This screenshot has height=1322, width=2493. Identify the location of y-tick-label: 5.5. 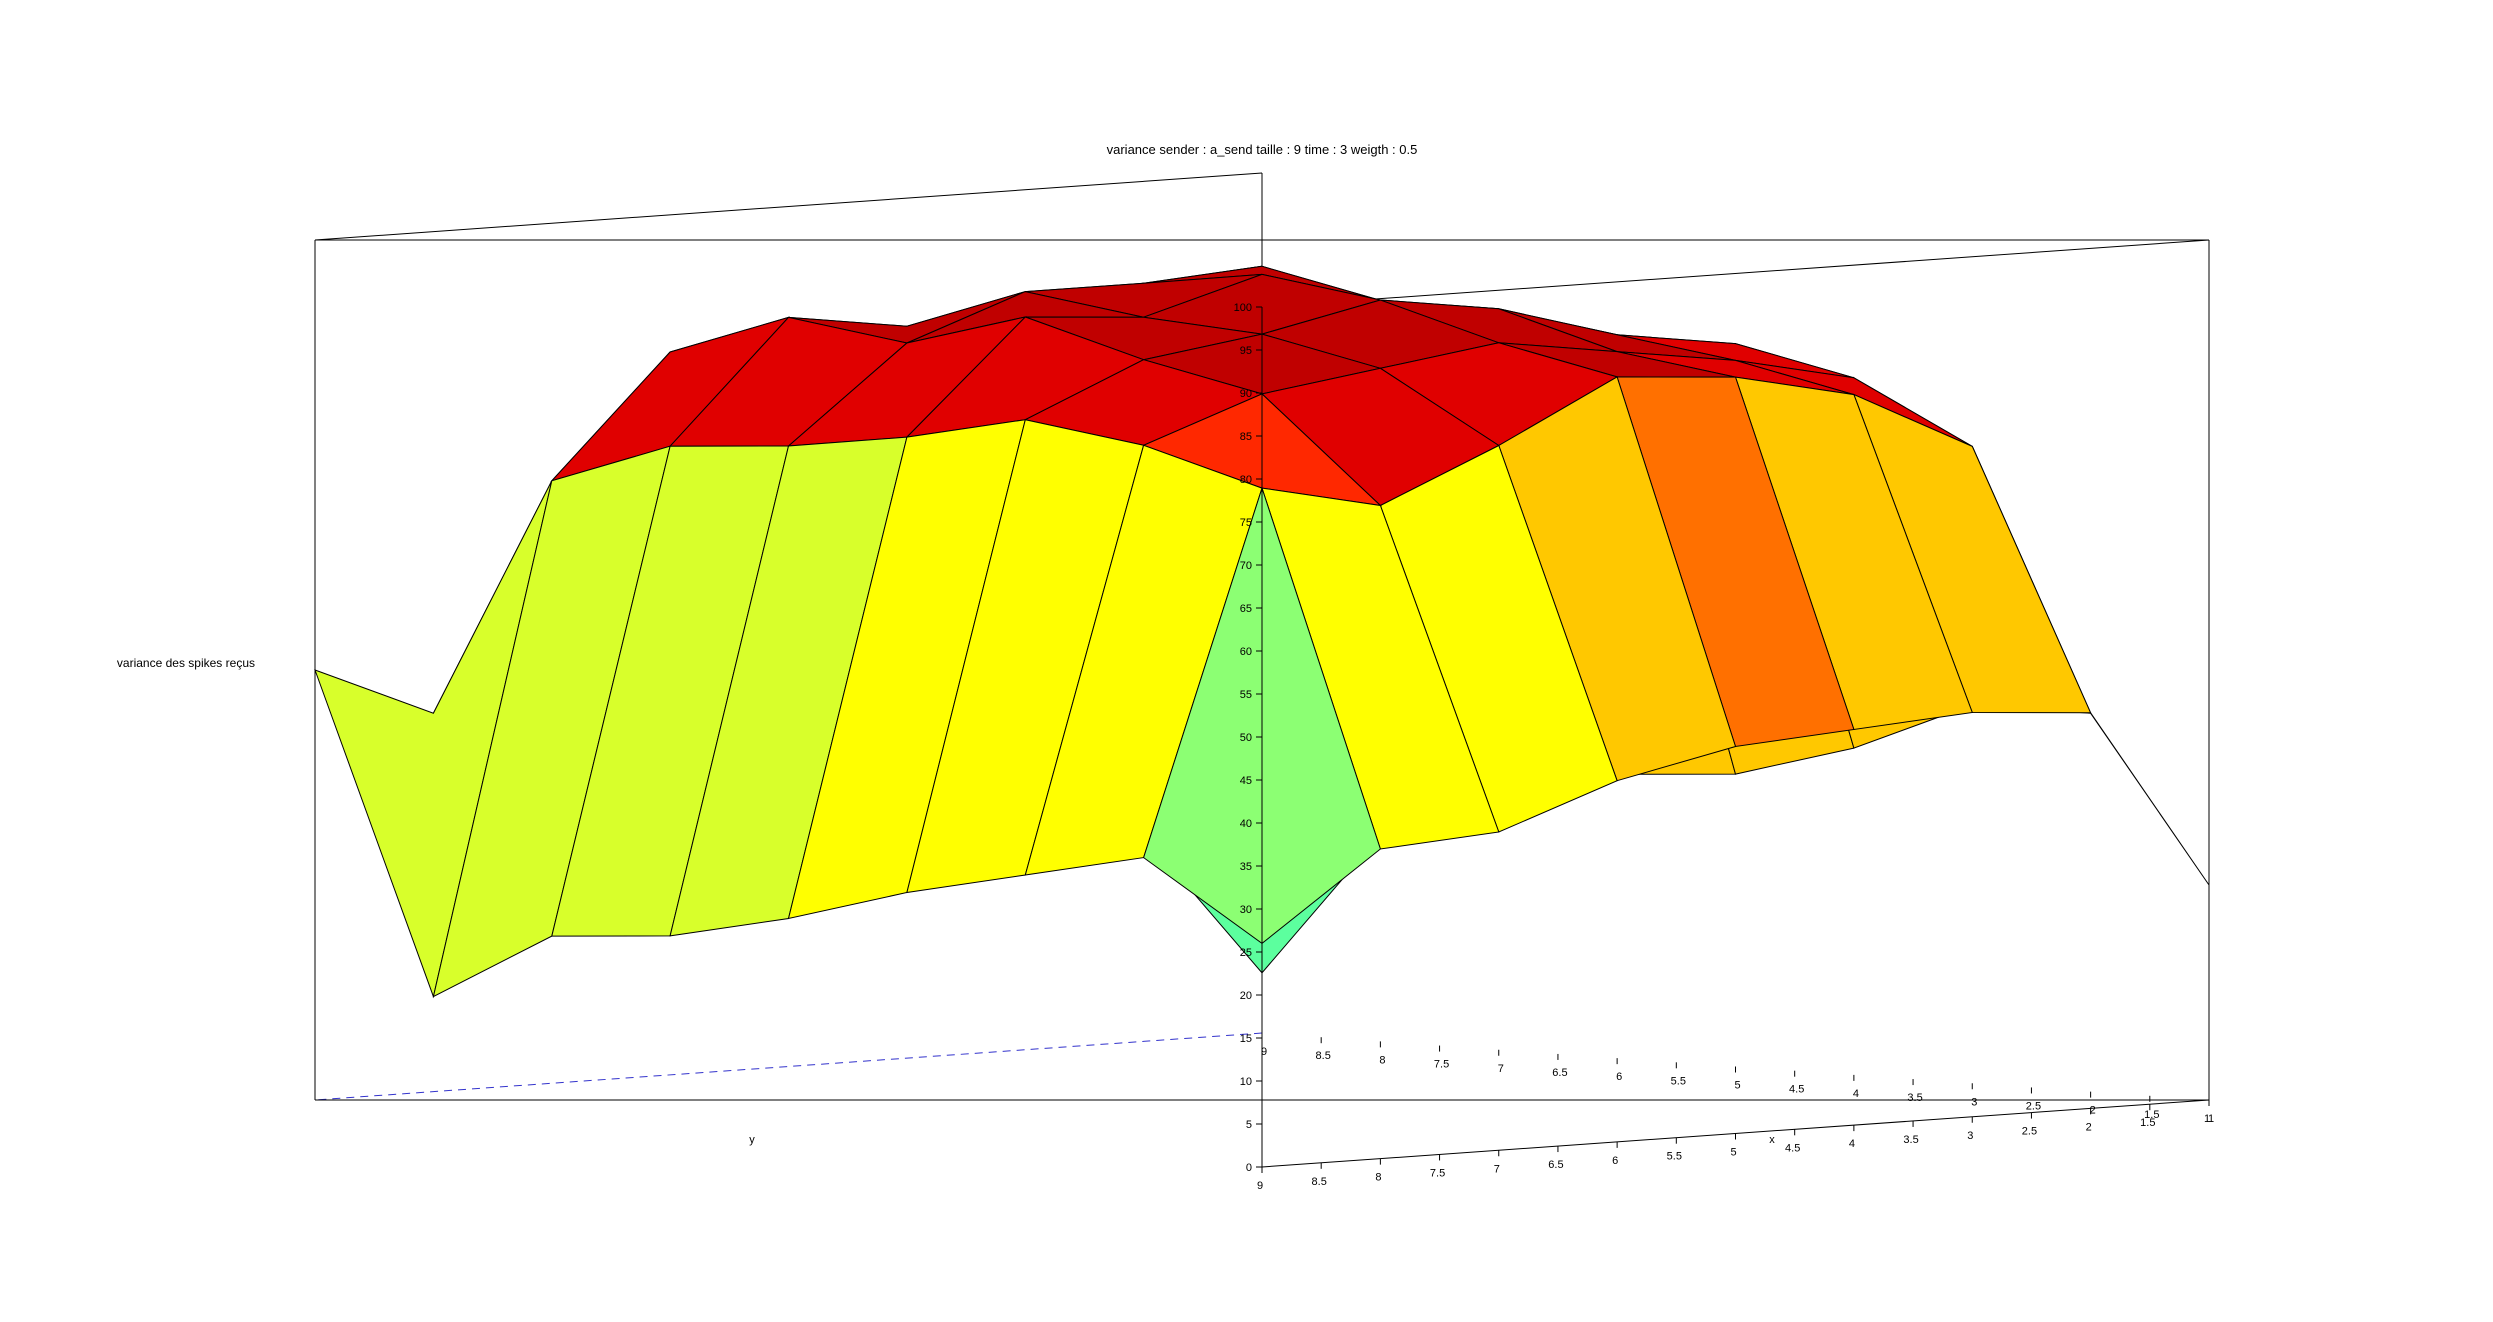
(1674, 1157).